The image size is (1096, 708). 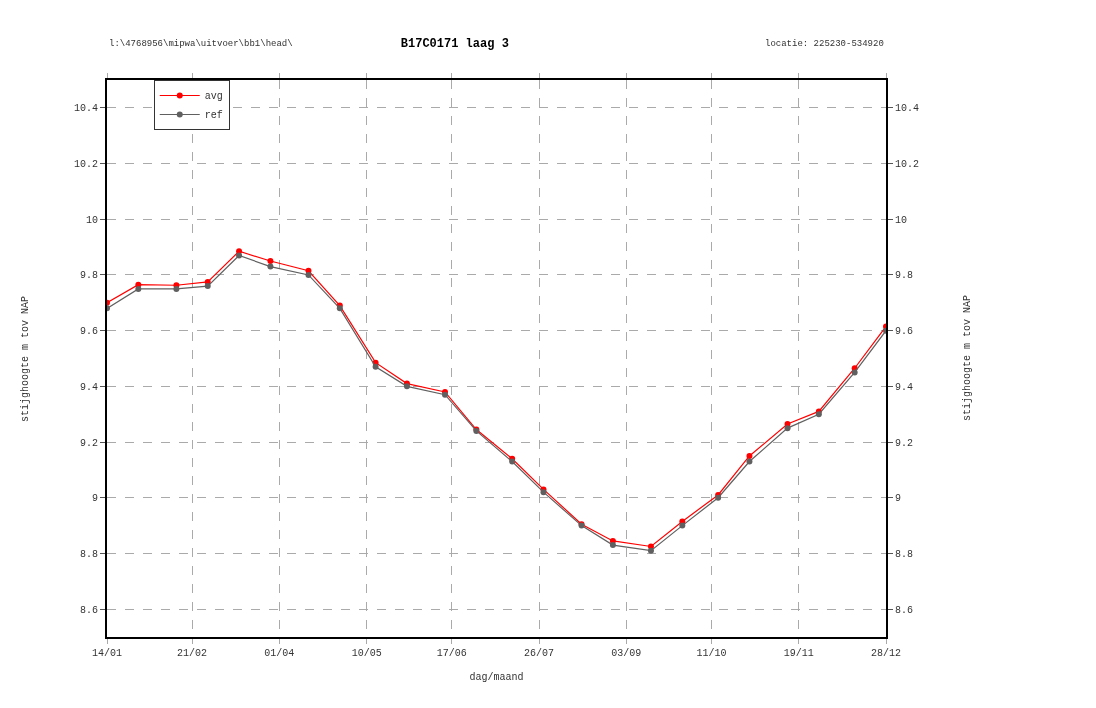 I want to click on x-tick-label: 21/02, so click(x=192, y=653).